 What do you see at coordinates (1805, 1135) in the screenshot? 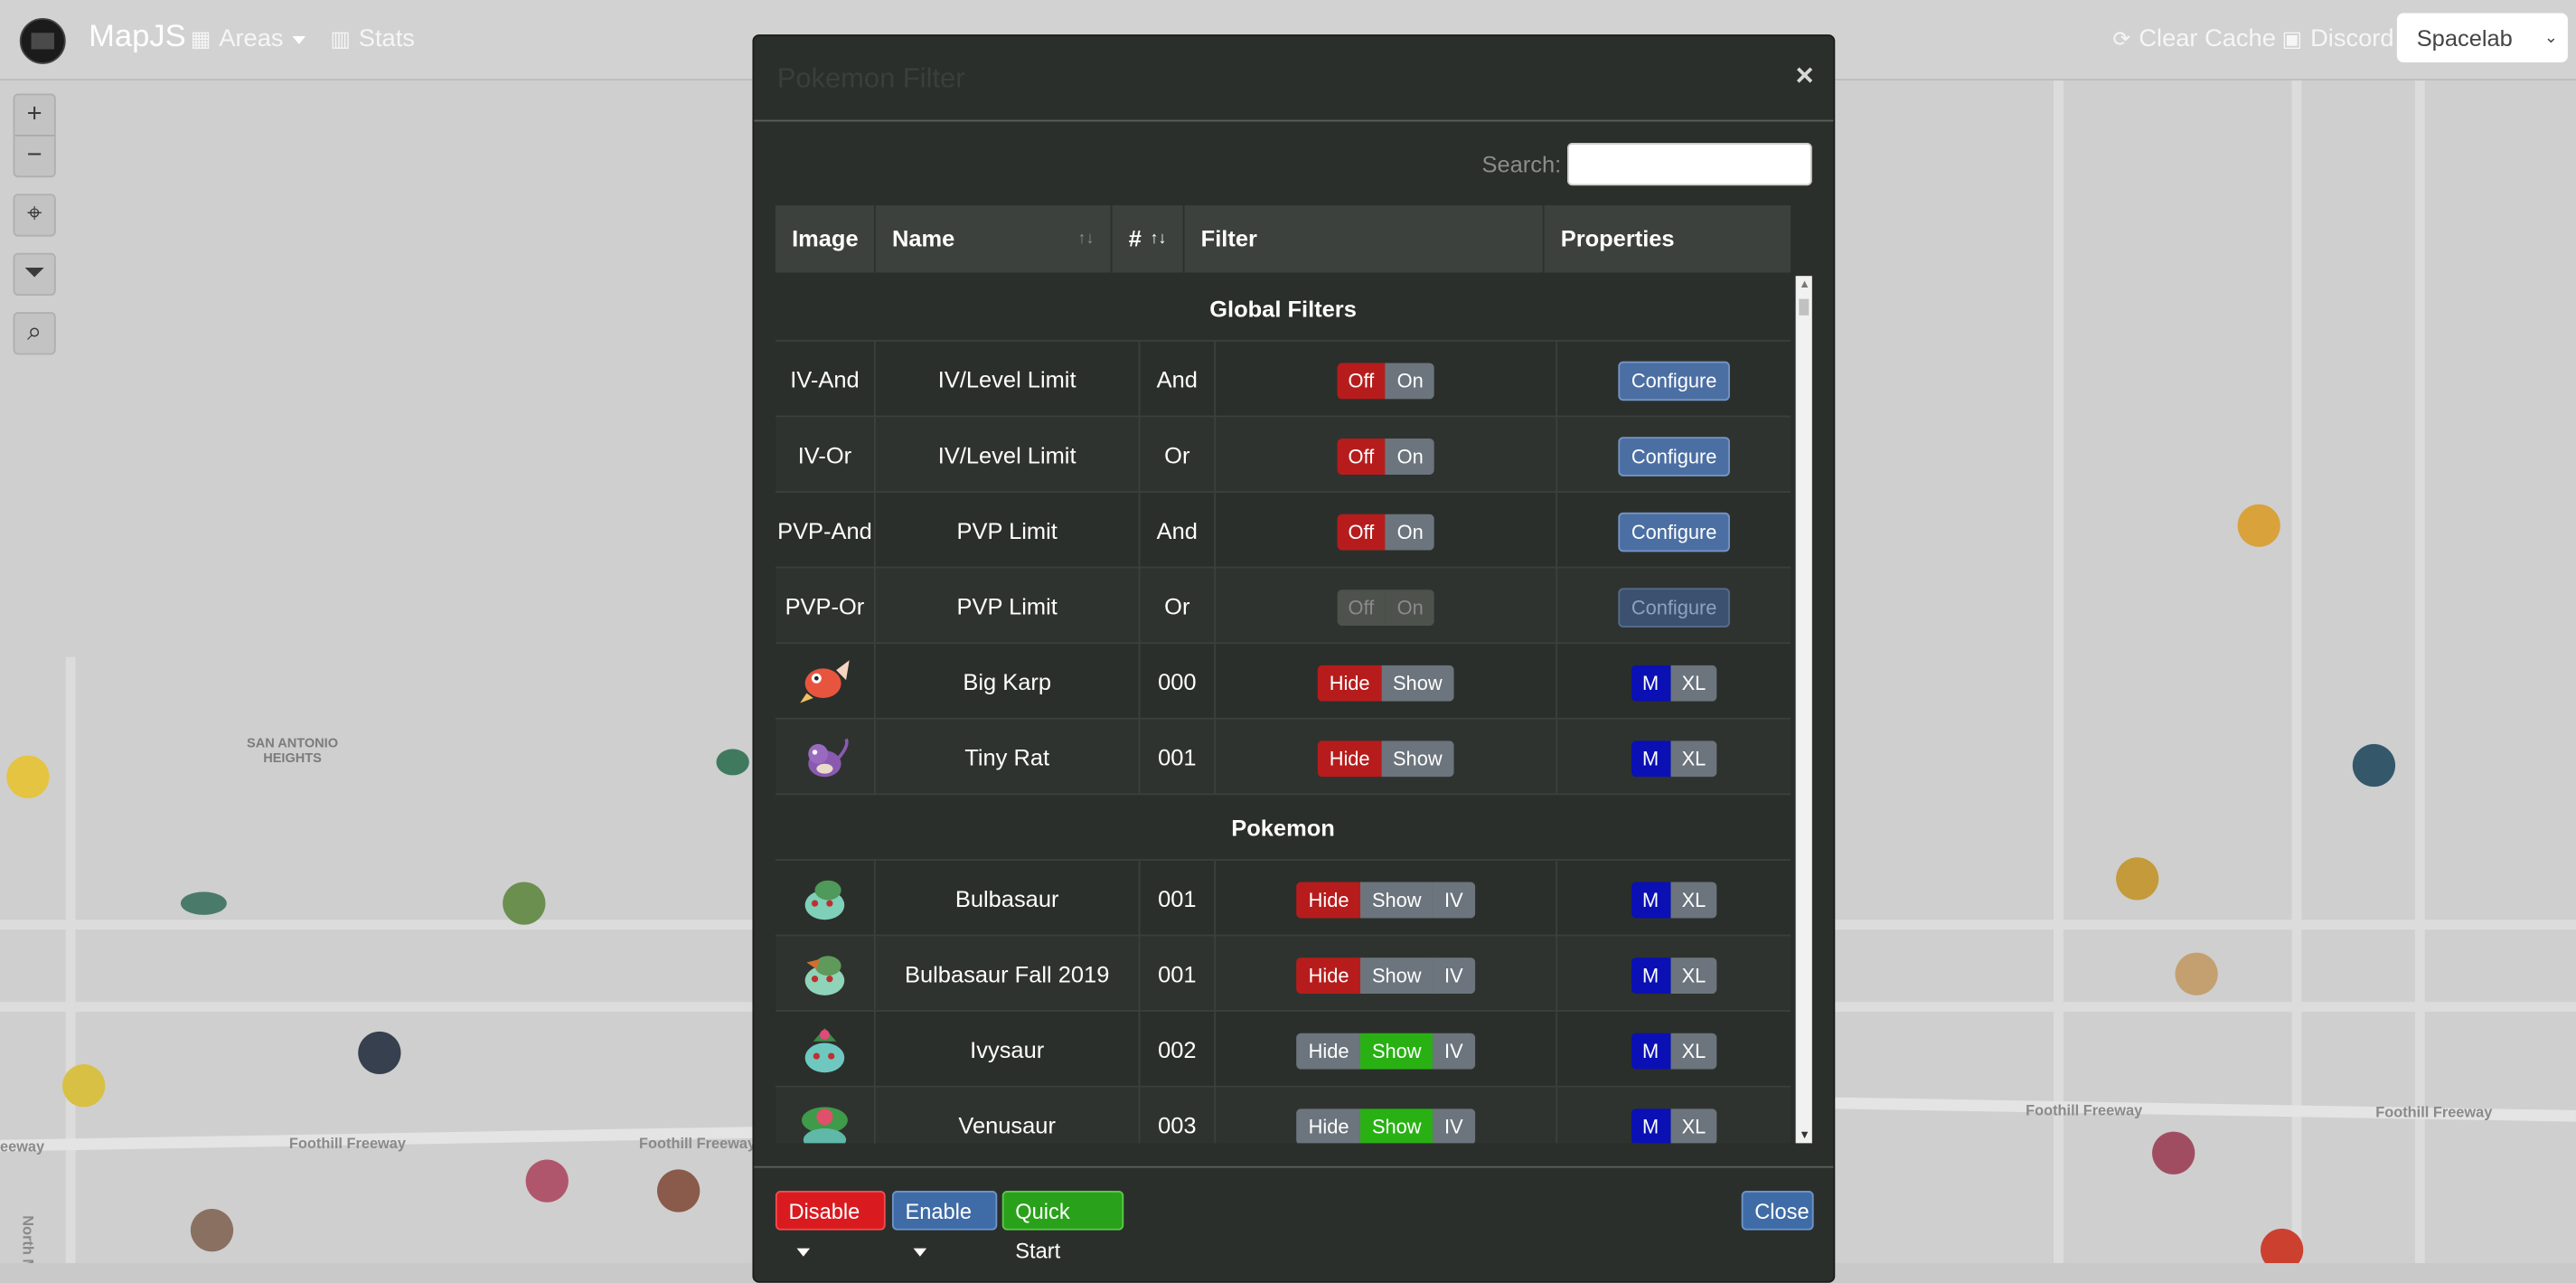
I see `scroll-down-arrow-icon: ▼` at bounding box center [1805, 1135].